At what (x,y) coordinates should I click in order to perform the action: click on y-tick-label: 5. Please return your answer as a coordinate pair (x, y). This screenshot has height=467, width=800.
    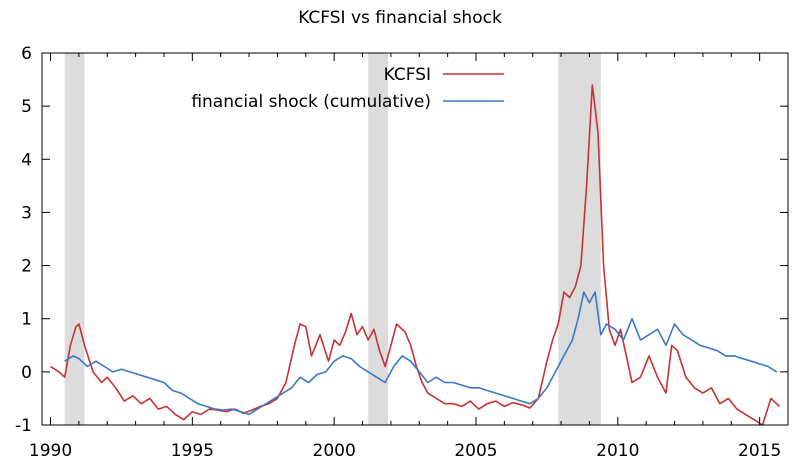
    Looking at the image, I should click on (26, 107).